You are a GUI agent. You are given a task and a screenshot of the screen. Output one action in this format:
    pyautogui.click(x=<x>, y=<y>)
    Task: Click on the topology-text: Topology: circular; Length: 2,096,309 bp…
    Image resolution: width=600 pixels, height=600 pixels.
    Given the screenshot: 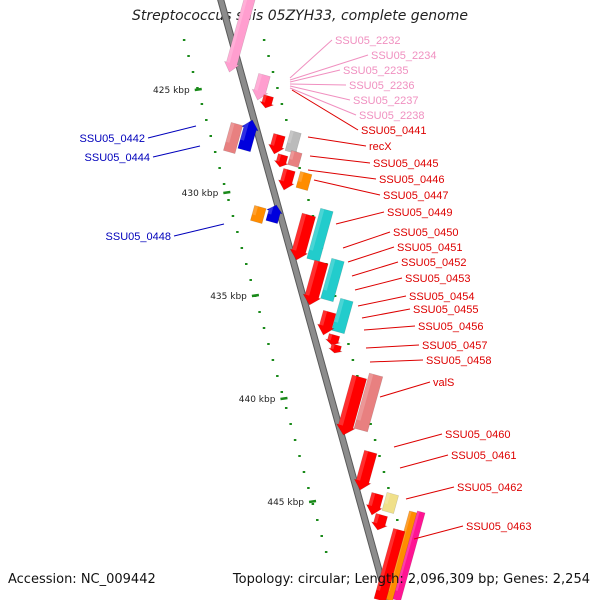 What is the action you would take?
    pyautogui.click(x=411, y=579)
    